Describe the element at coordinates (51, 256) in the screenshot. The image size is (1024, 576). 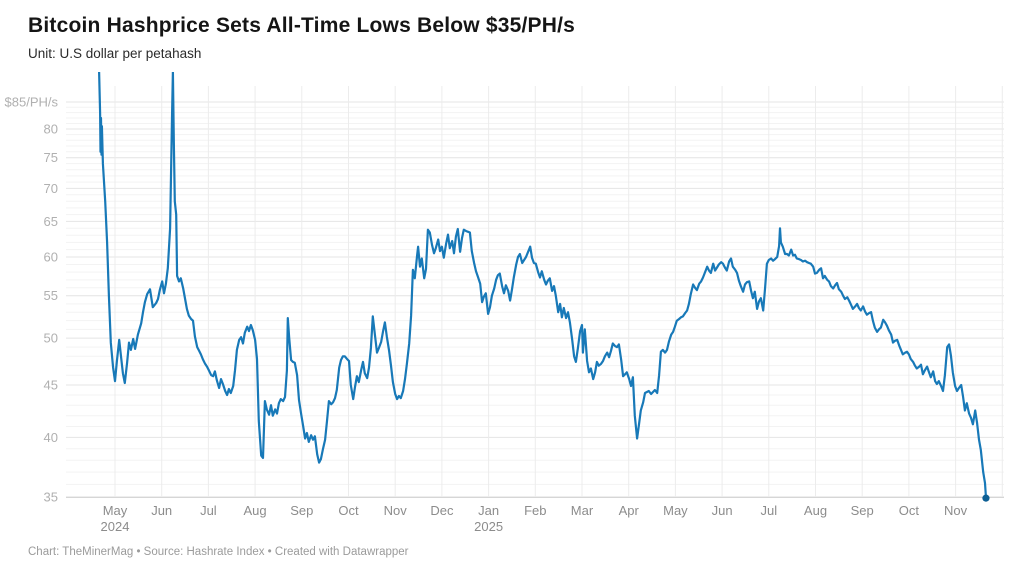
I see `y-tick-label: 60` at that location.